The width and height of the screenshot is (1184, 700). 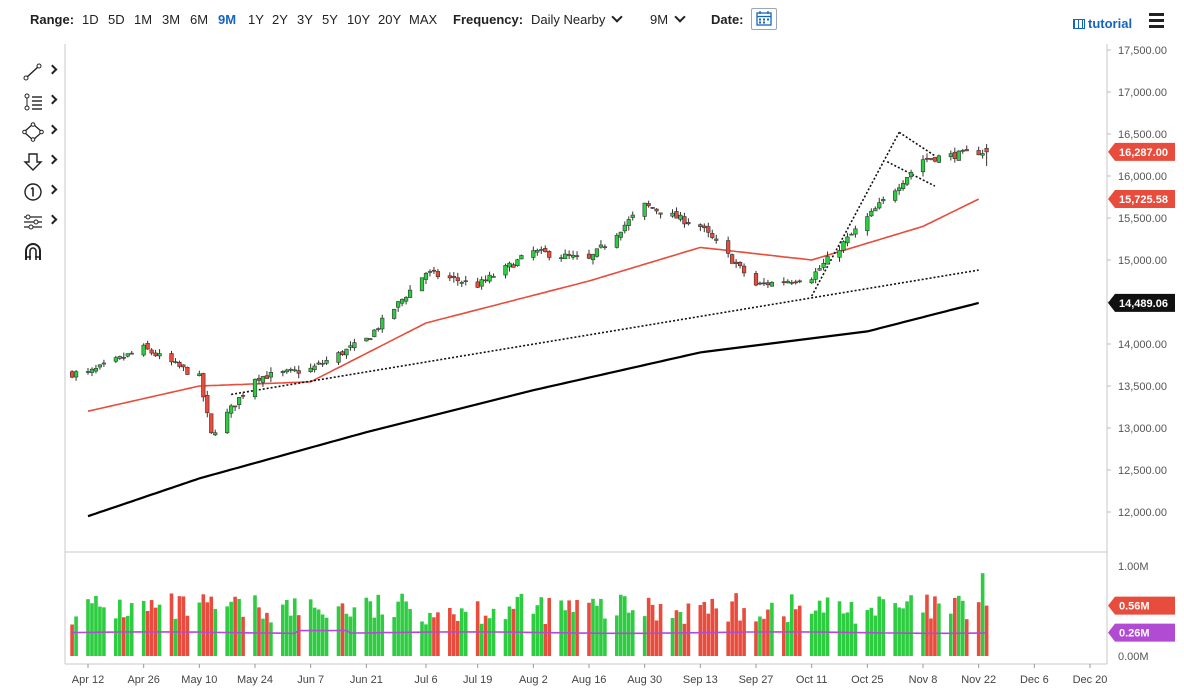 What do you see at coordinates (88, 680) in the screenshot?
I see `x-tick-label: Apr 12` at bounding box center [88, 680].